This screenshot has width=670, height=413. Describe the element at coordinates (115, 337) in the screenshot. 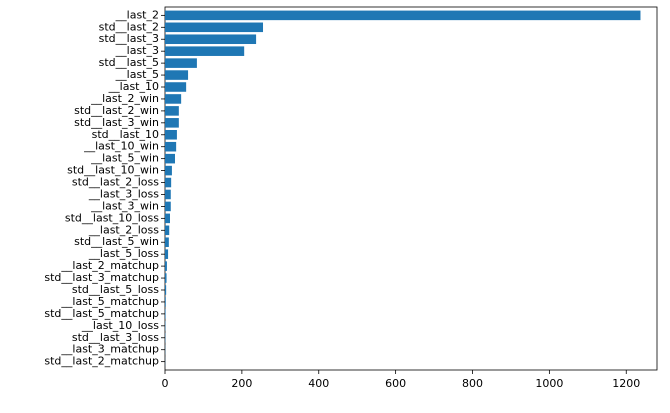

I see `y-tick-label: std__last_3_loss` at that location.